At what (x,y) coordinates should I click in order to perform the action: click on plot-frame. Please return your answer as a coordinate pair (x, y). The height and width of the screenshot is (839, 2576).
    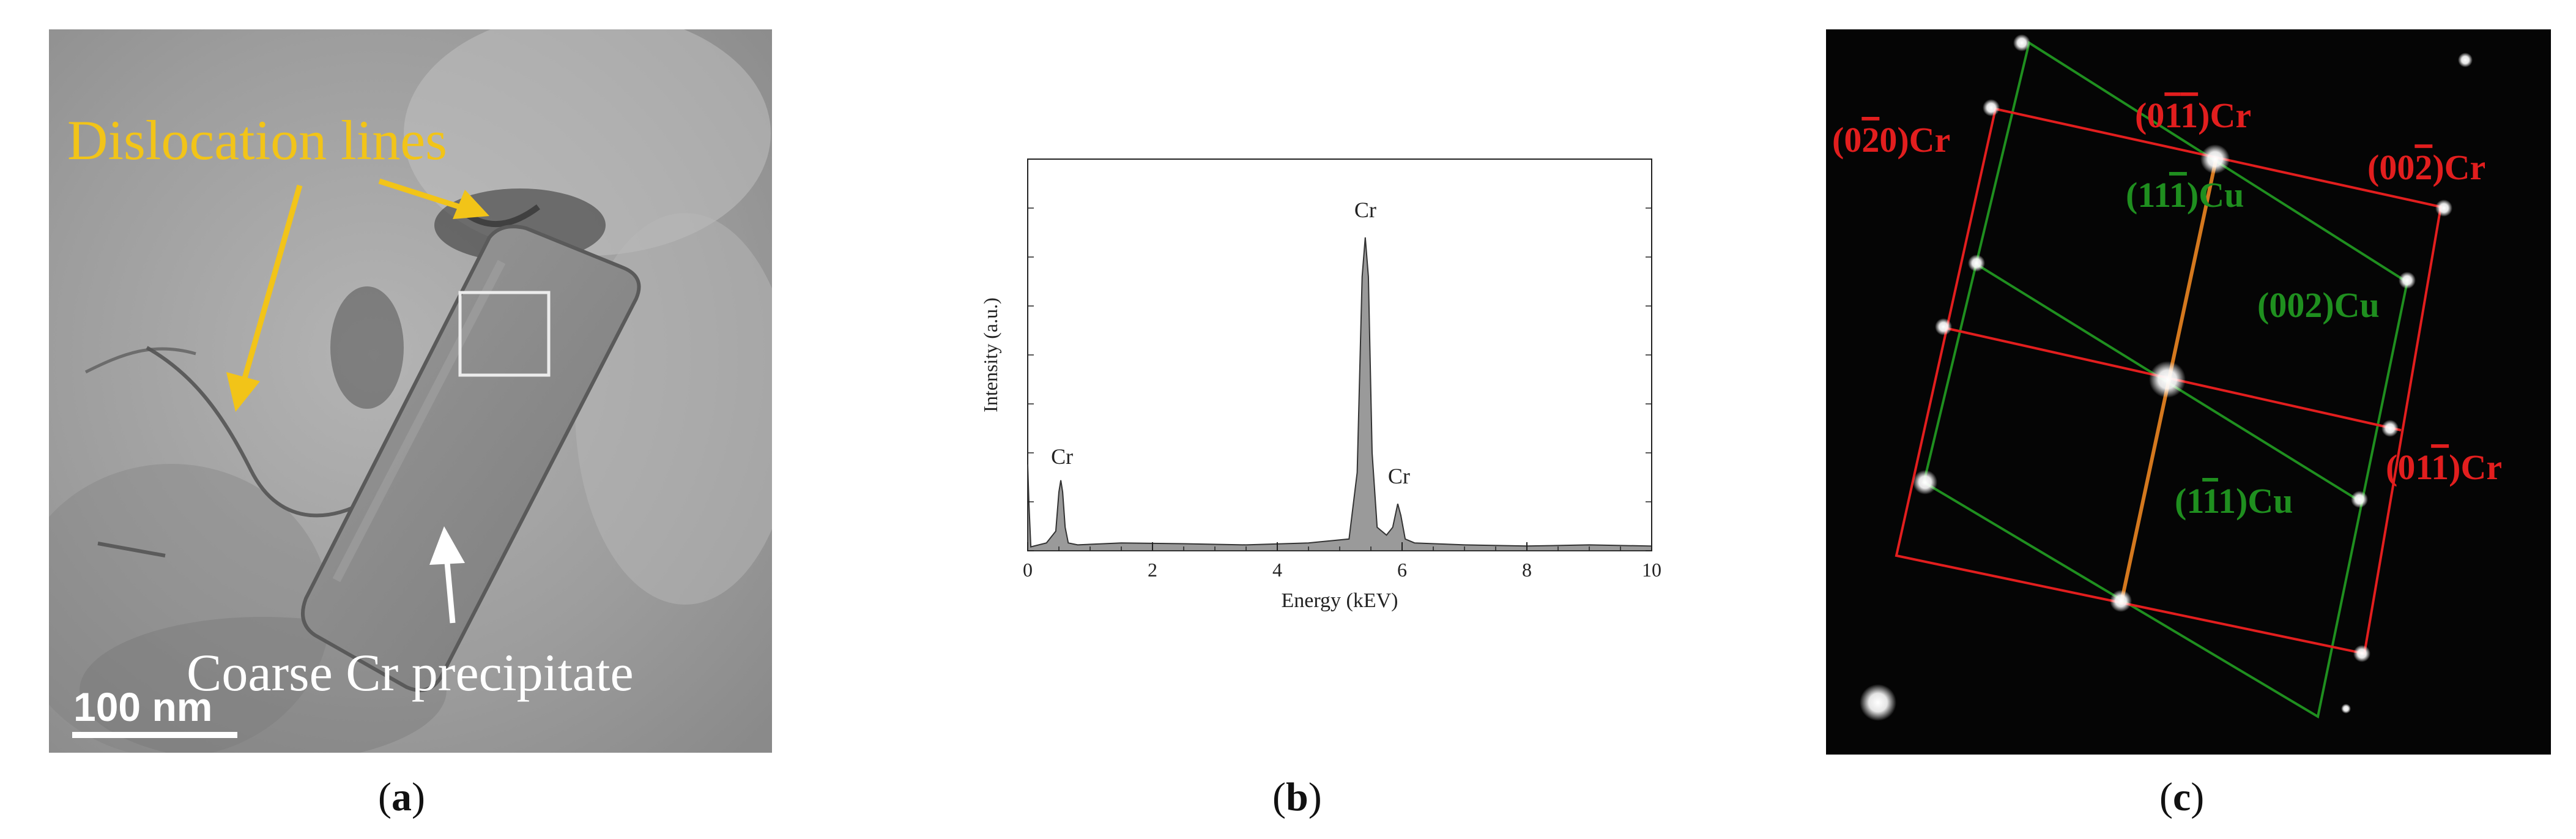
    Looking at the image, I should click on (1339, 354).